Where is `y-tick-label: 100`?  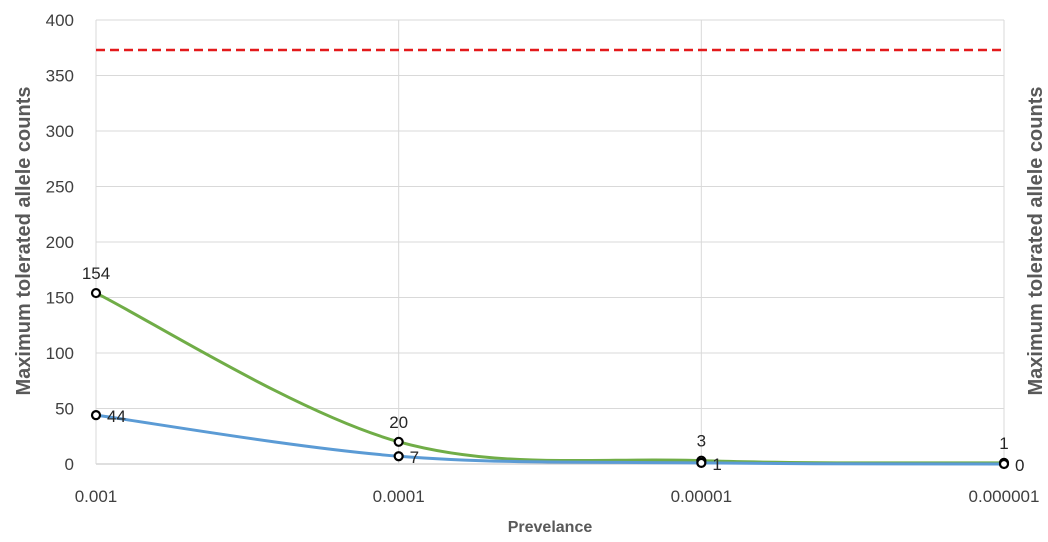
y-tick-label: 100 is located at coordinates (60, 353).